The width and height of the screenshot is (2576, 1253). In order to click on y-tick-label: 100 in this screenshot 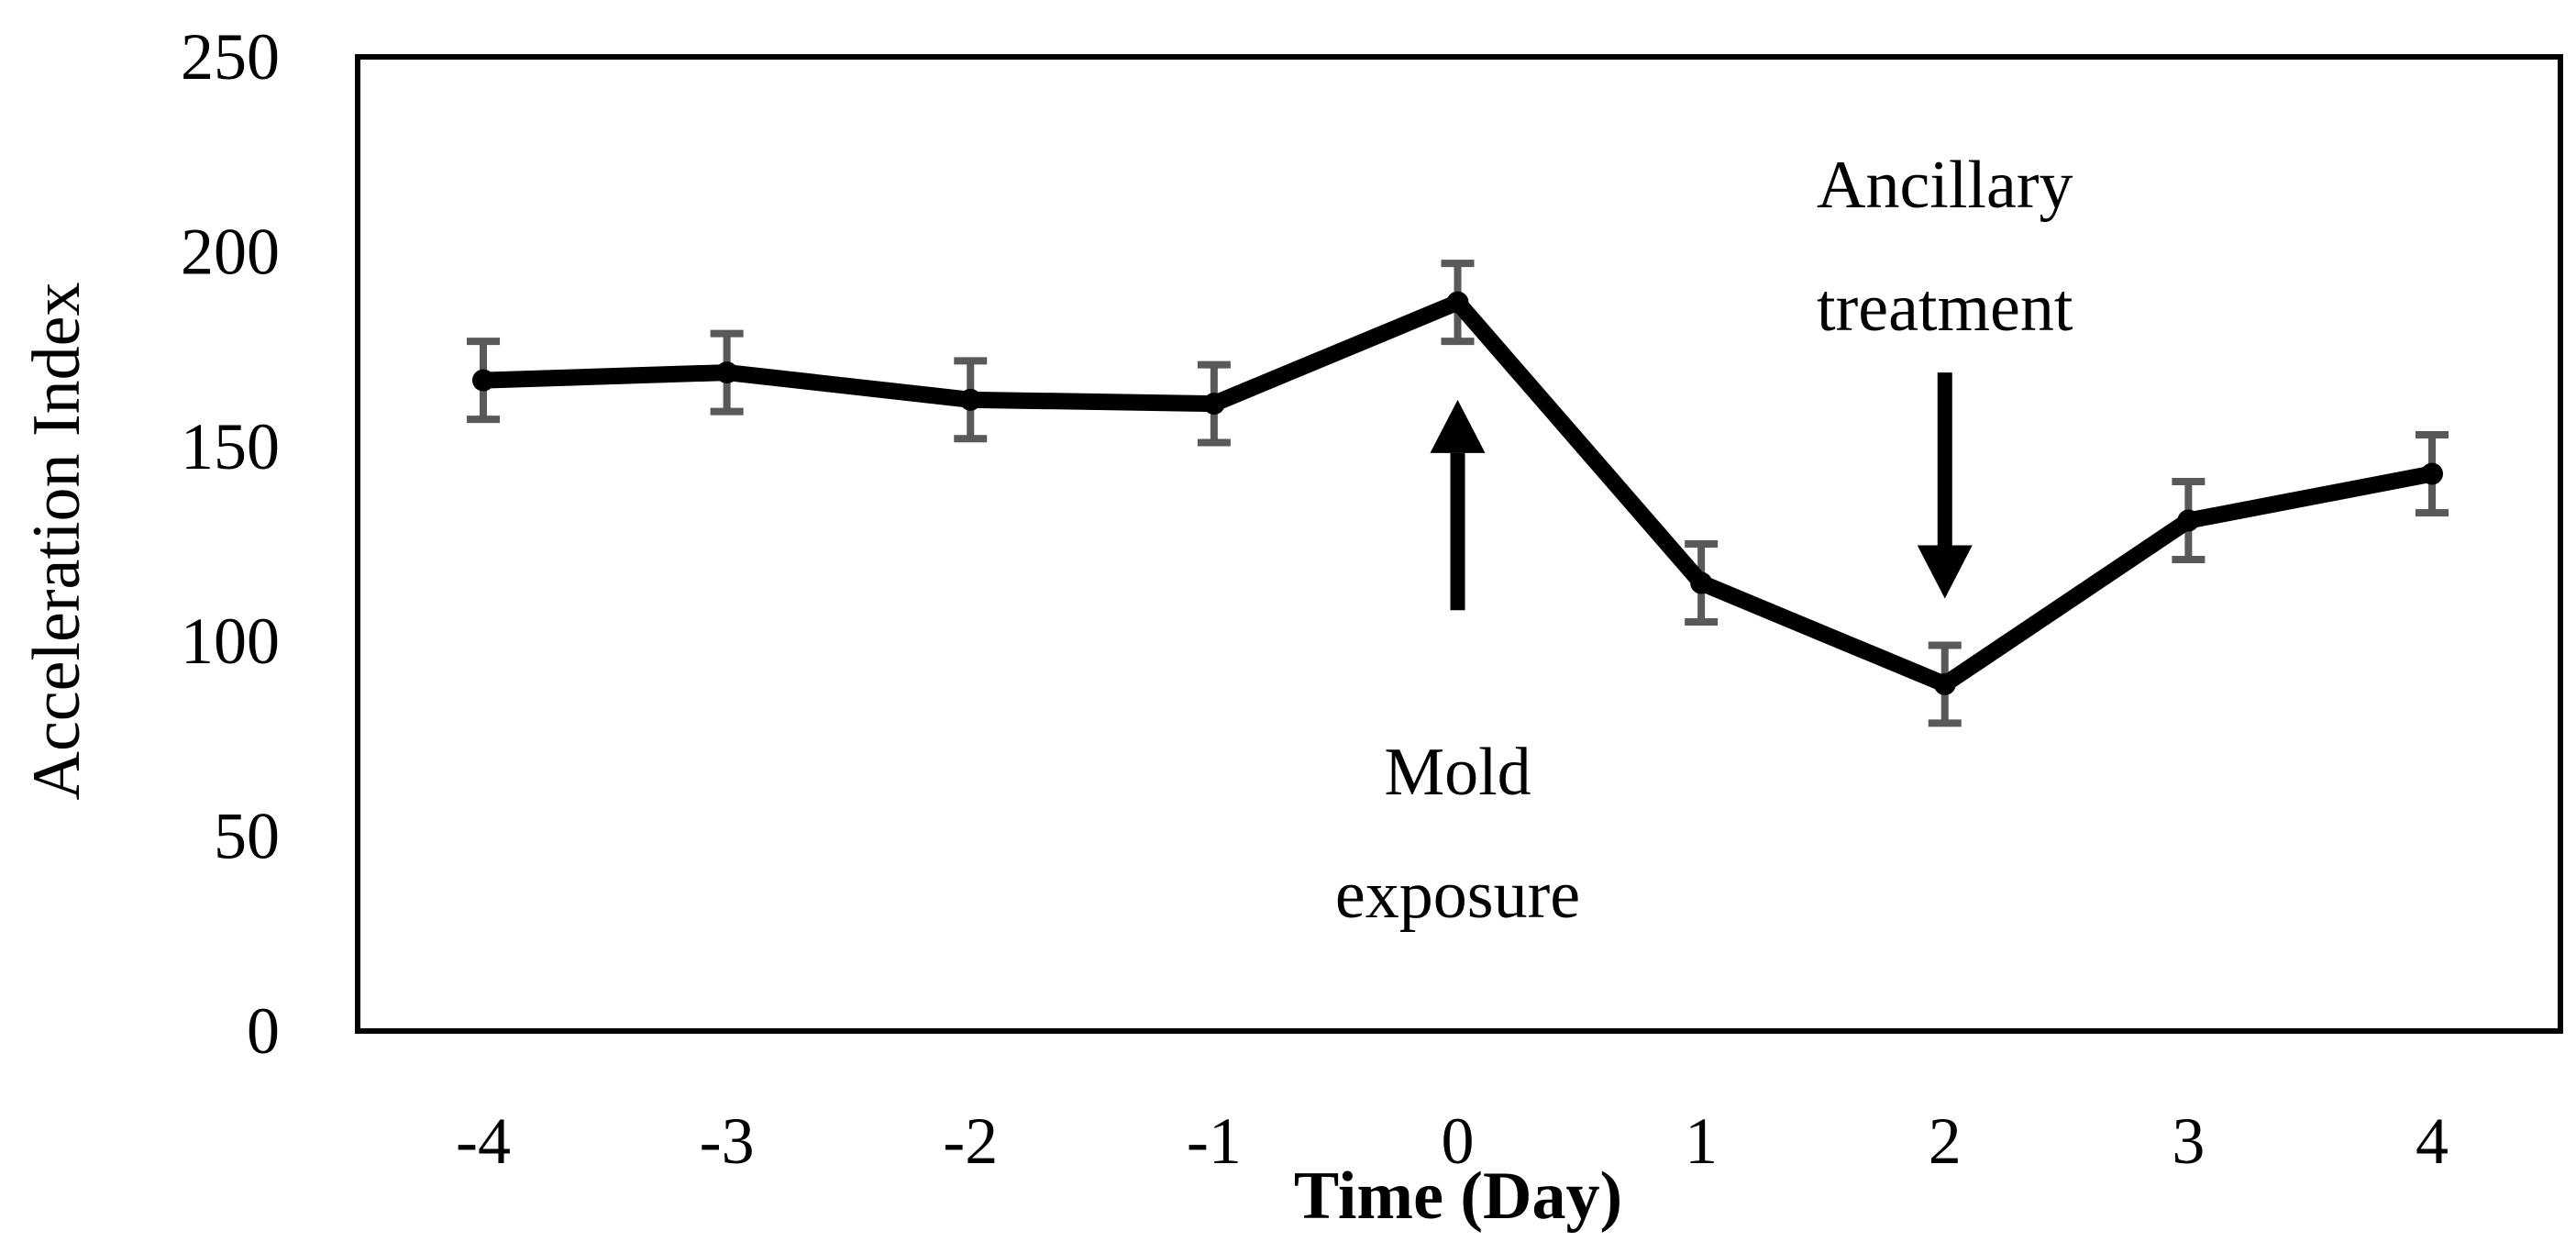, I will do `click(230, 641)`.